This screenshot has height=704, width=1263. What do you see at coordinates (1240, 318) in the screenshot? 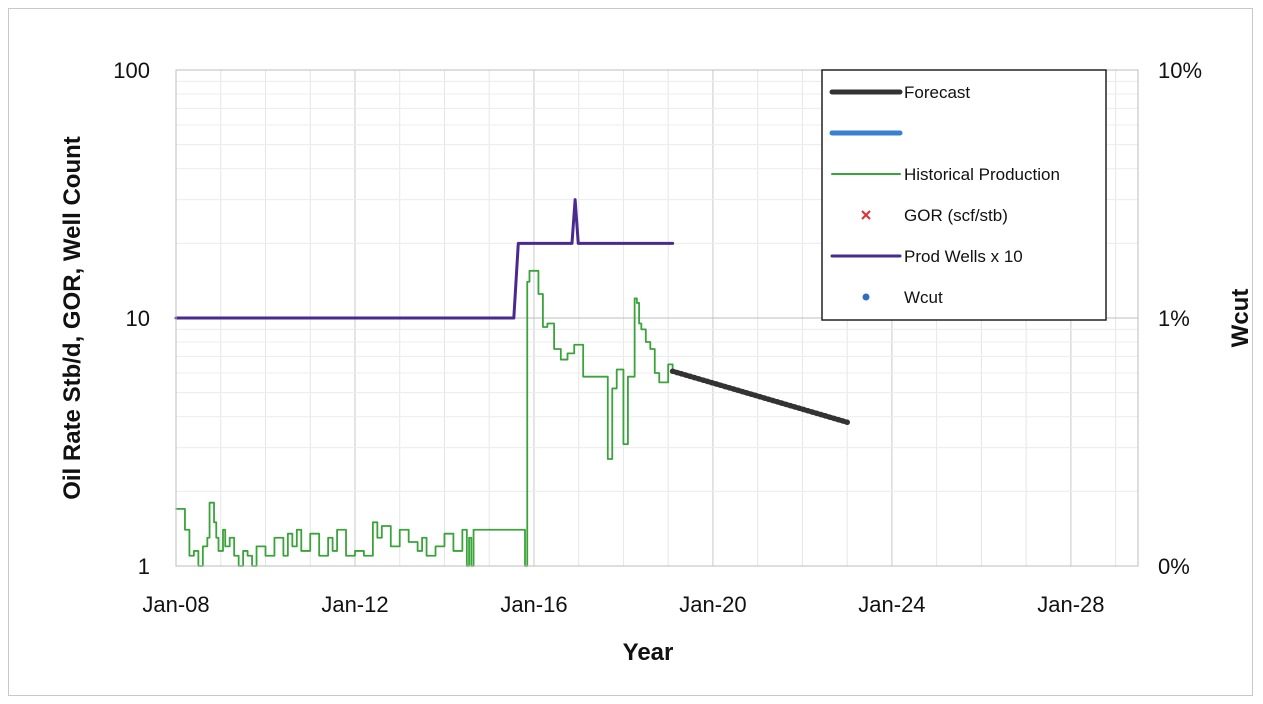
I see `y2-axis-title: Wcut` at bounding box center [1240, 318].